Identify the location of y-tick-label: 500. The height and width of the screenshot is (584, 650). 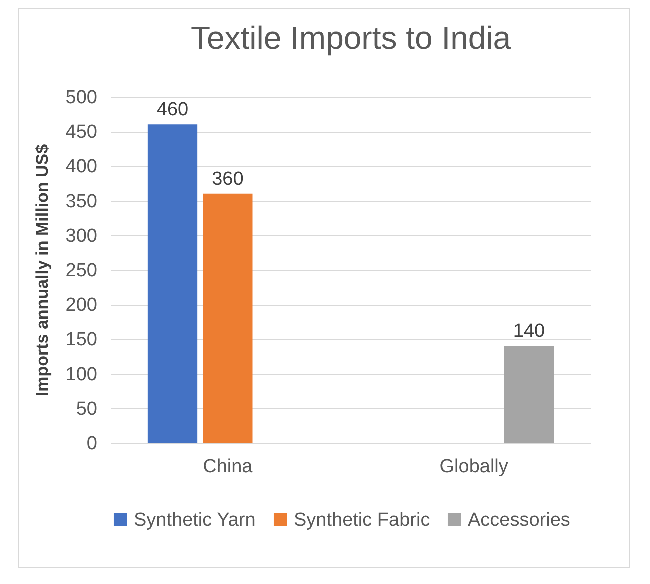
(82, 98).